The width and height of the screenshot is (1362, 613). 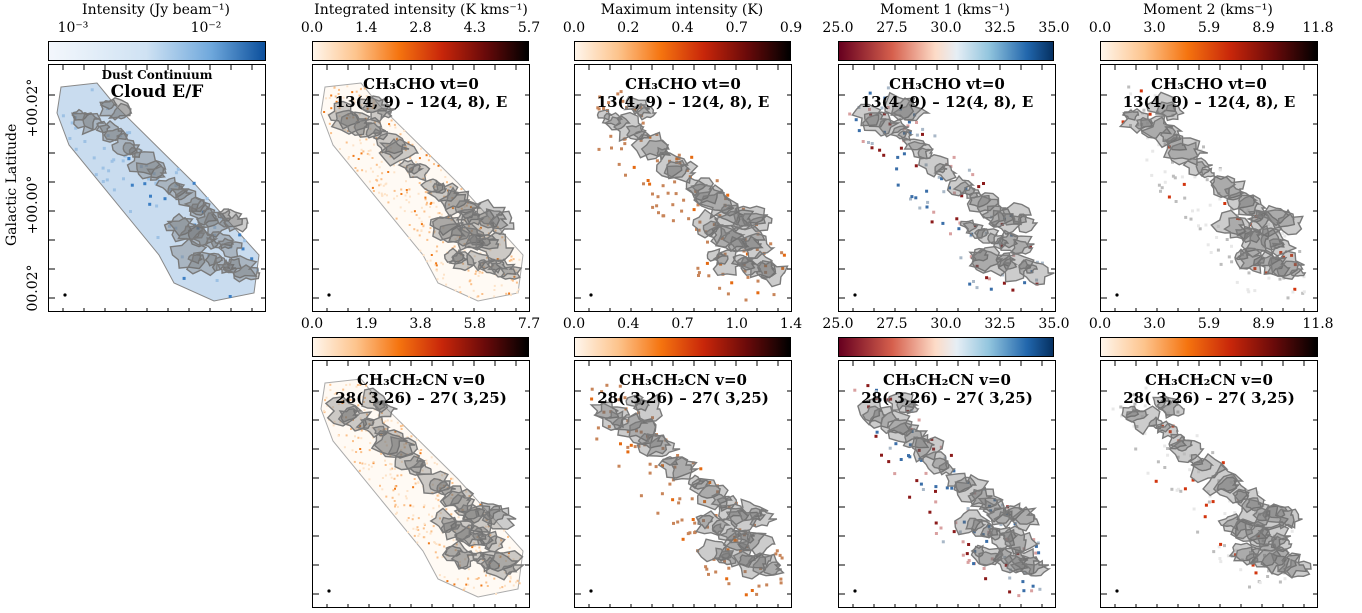 I want to click on transition-label: 28( 3,26) – 27( 3,25), so click(x=421, y=398).